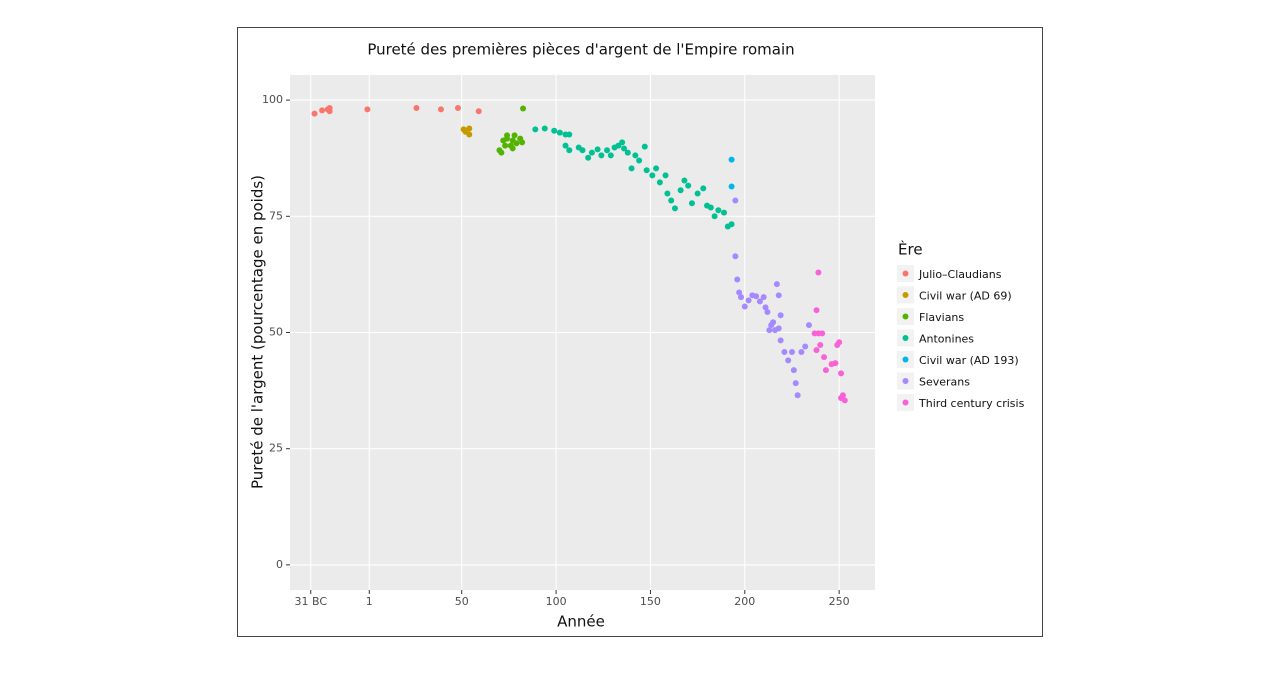 This screenshot has width=1280, height=676. I want to click on legend-label: Julio–Claudians, so click(960, 274).